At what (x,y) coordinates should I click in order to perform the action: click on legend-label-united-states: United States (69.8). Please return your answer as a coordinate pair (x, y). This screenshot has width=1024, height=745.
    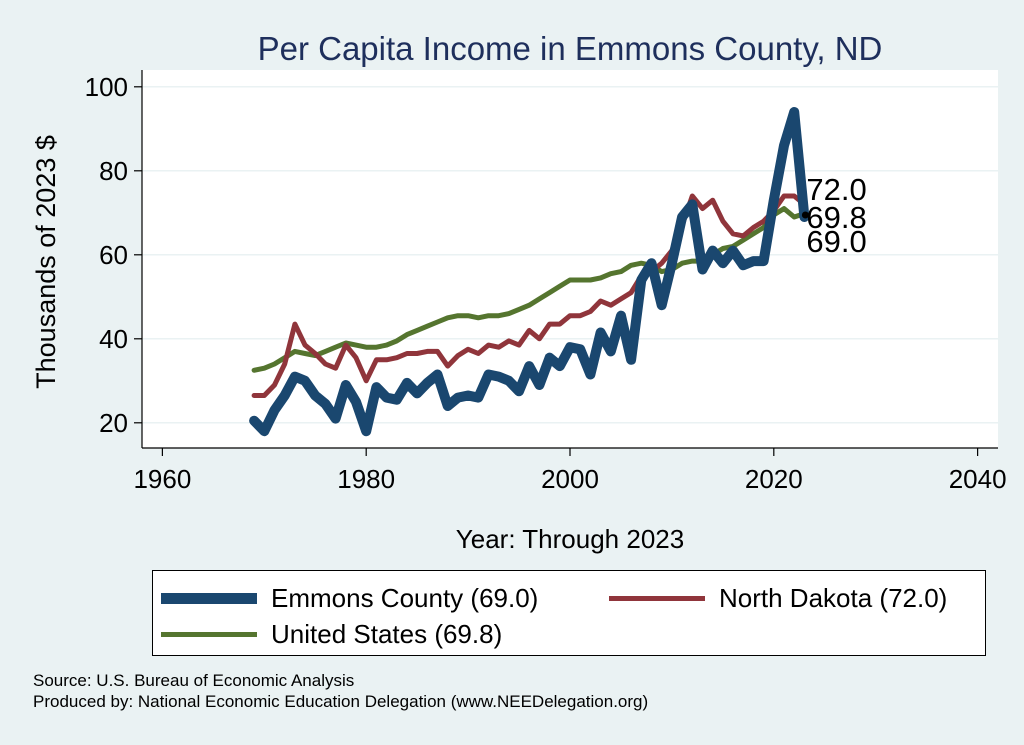
    Looking at the image, I should click on (387, 634).